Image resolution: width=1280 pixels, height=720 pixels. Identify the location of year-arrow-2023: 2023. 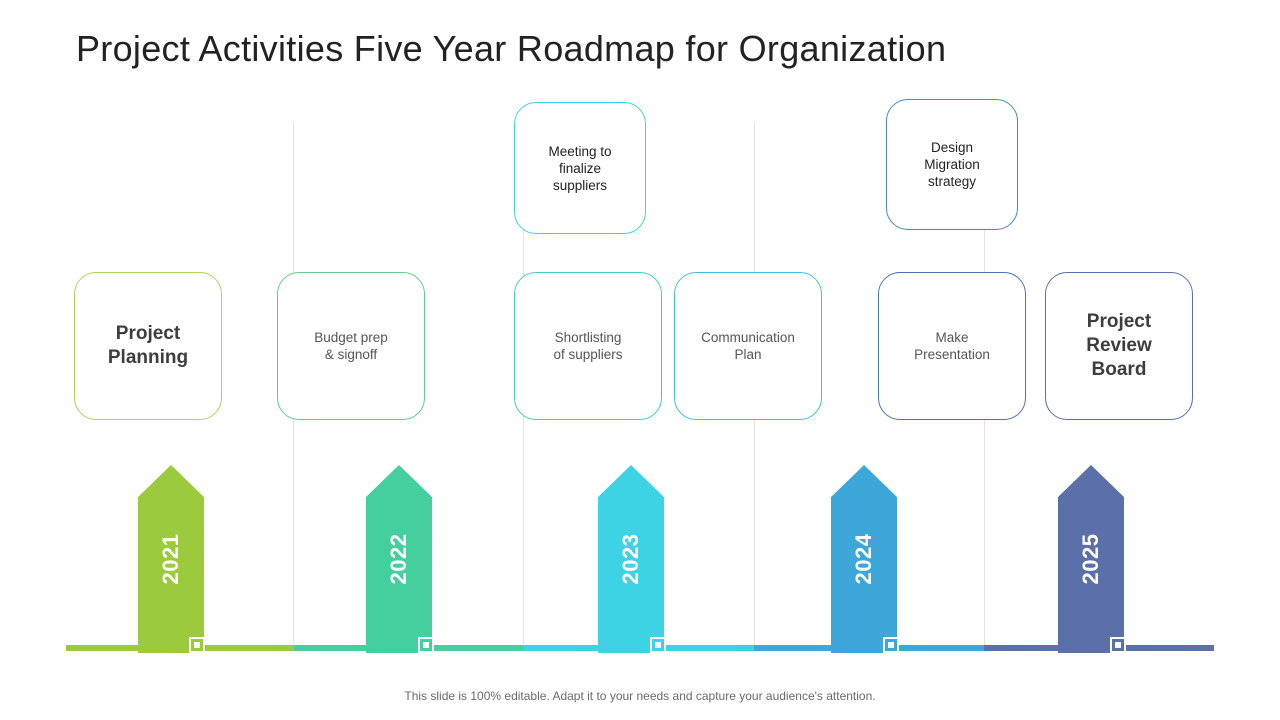
(631, 559).